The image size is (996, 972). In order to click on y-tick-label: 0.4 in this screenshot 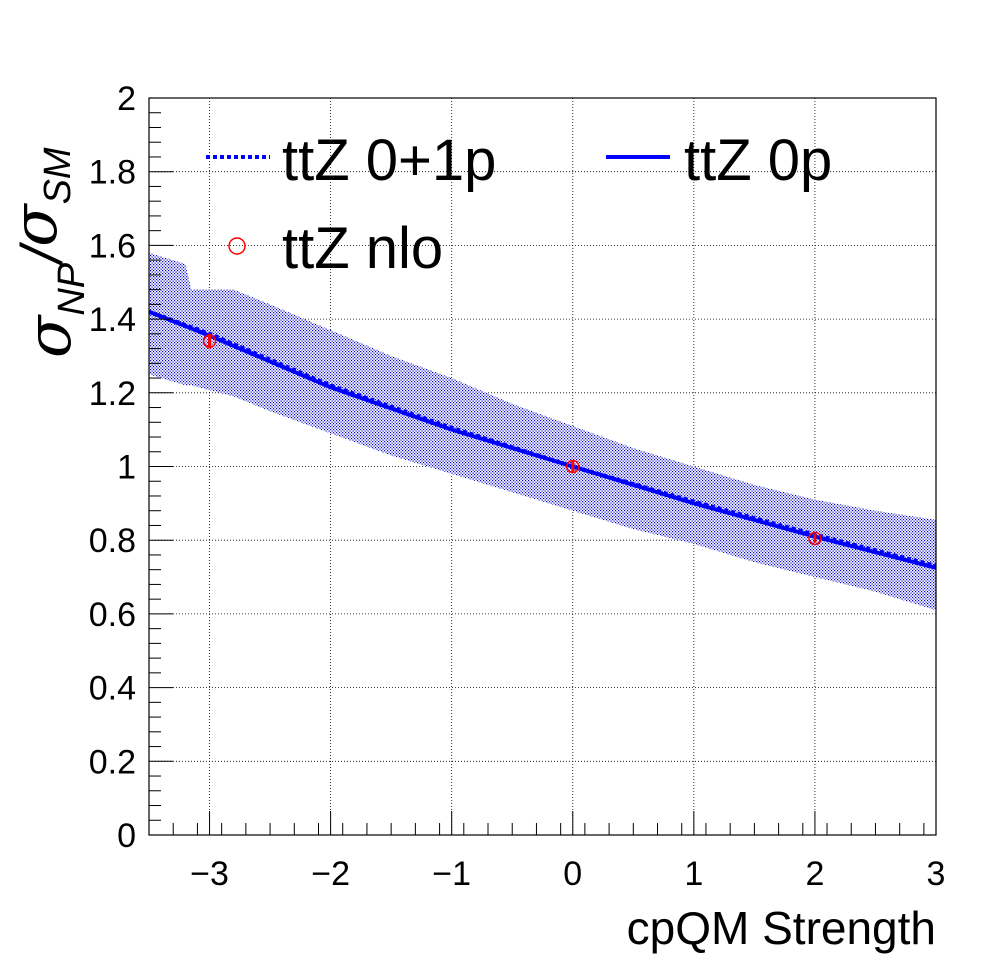, I will do `click(112, 689)`.